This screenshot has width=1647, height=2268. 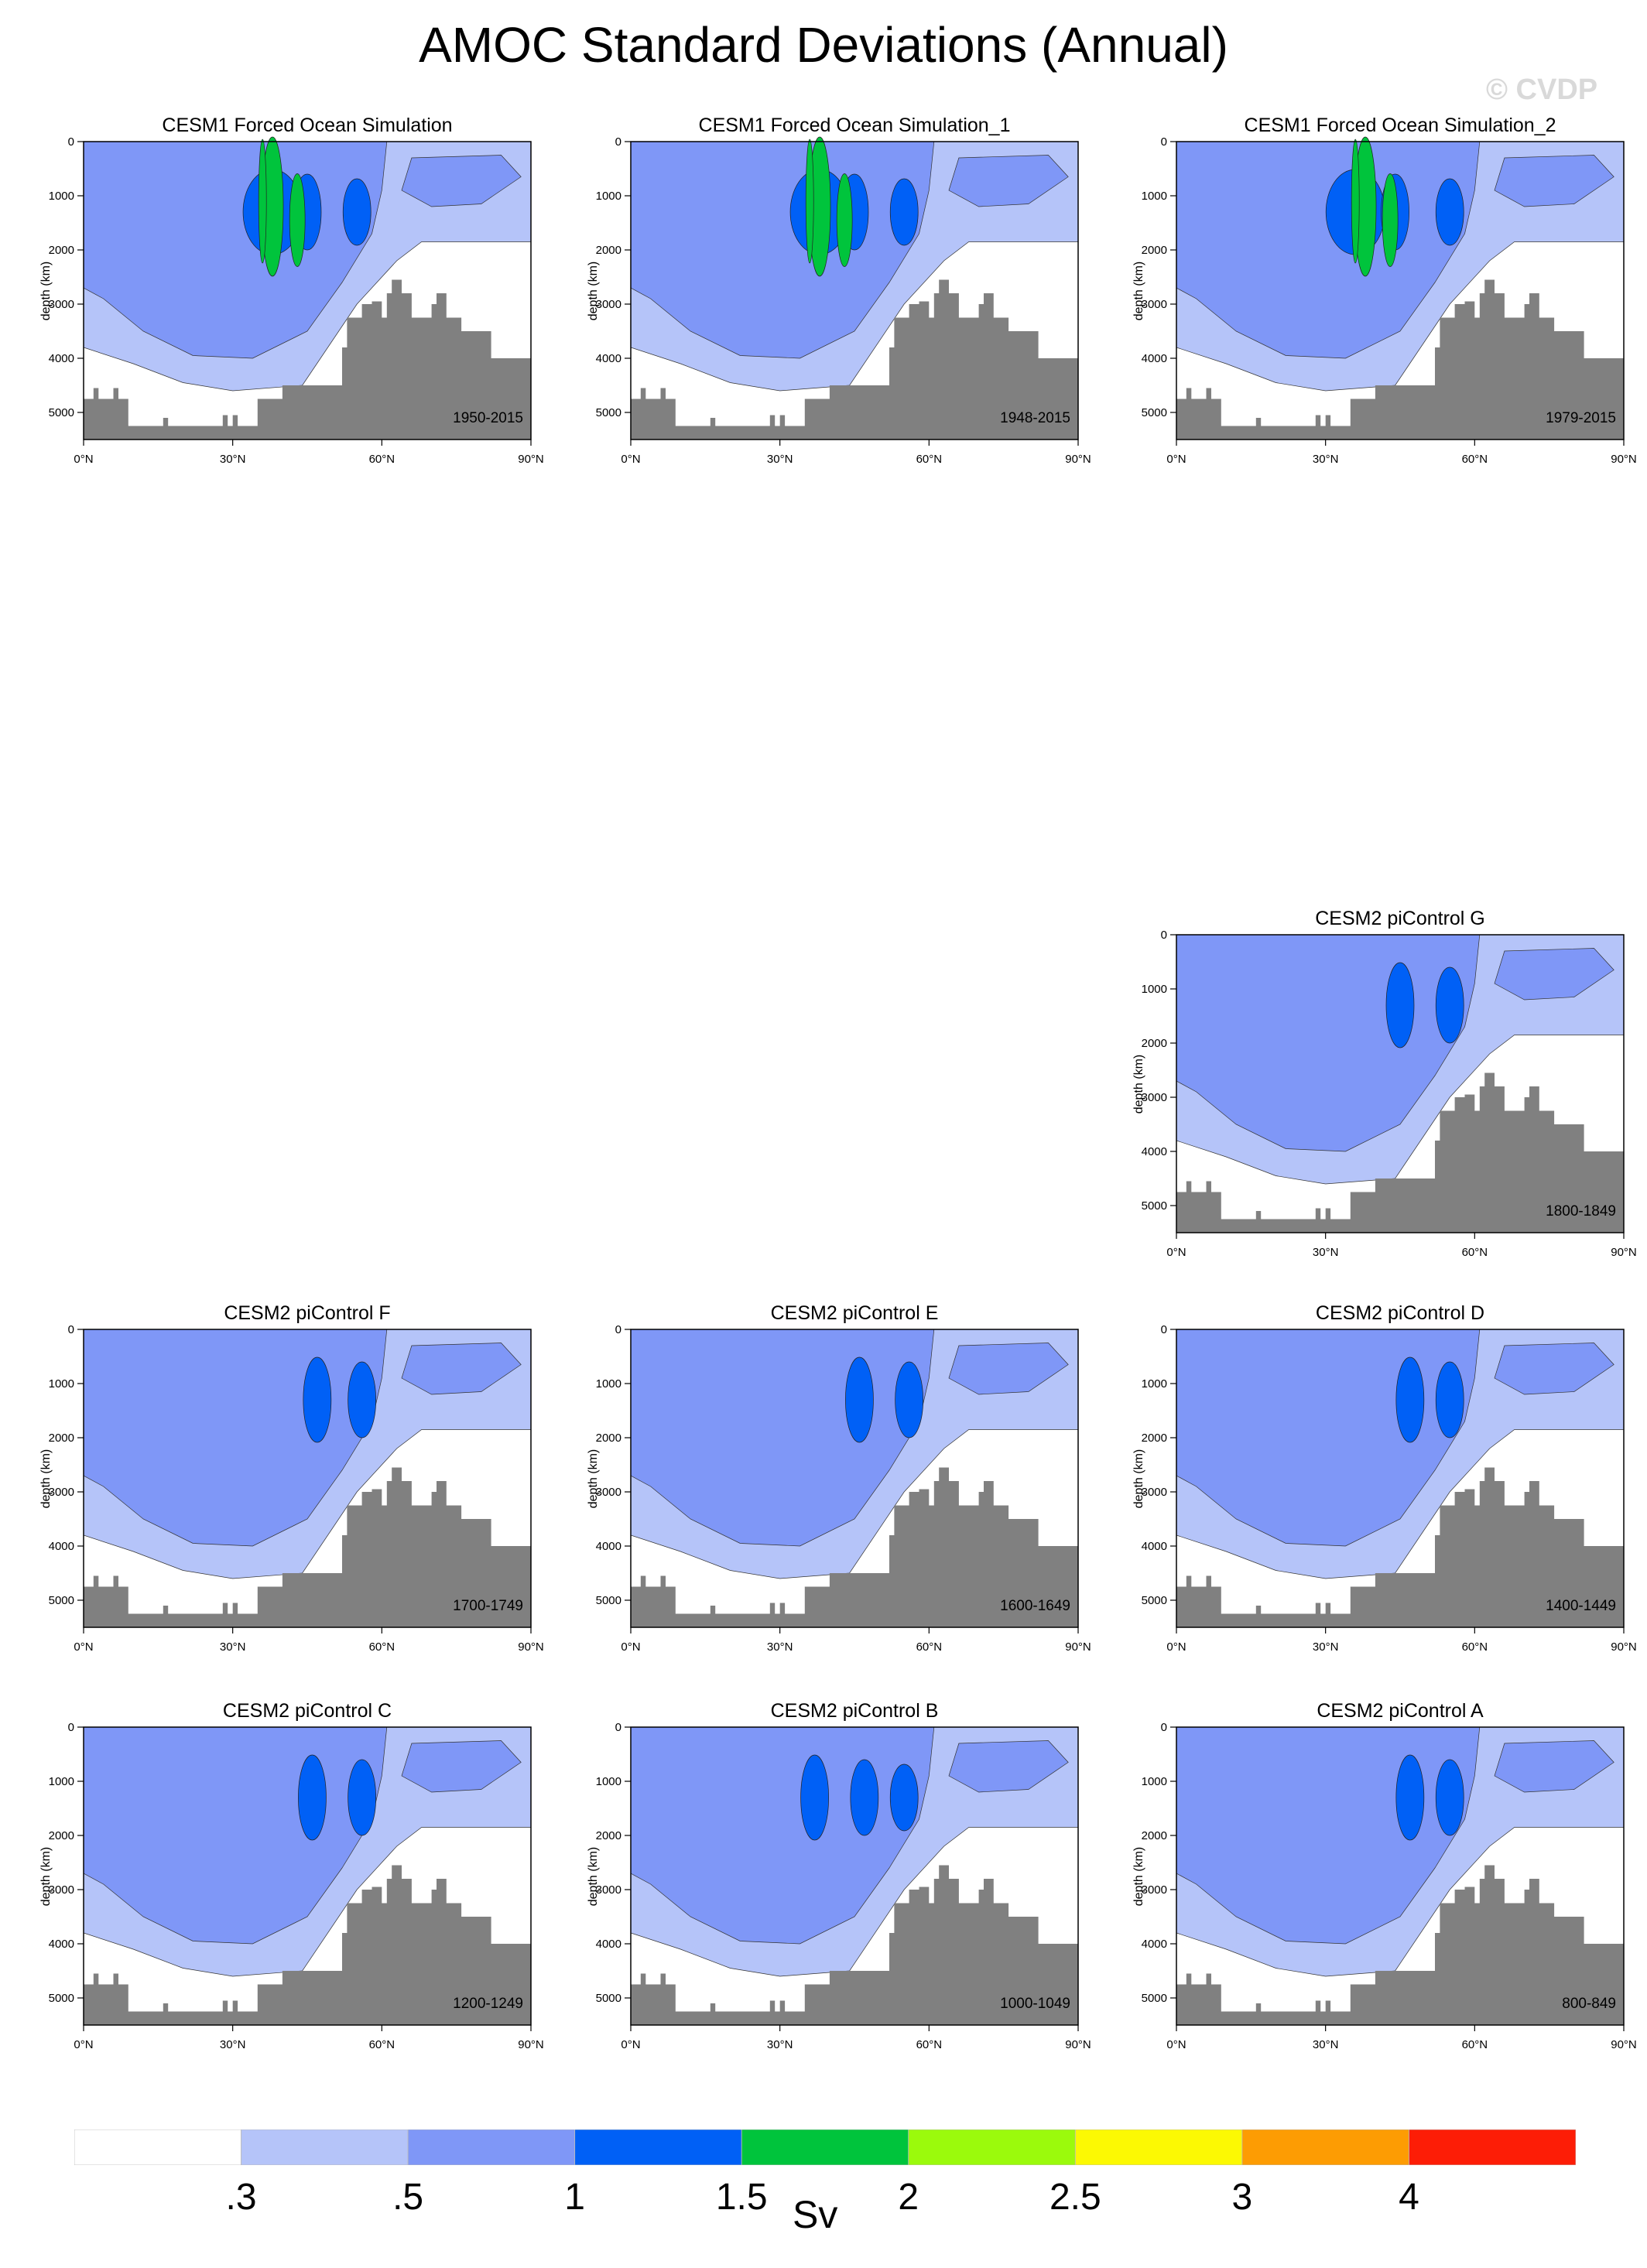 What do you see at coordinates (1035, 418) in the screenshot?
I see `period-label: 1948-2015` at bounding box center [1035, 418].